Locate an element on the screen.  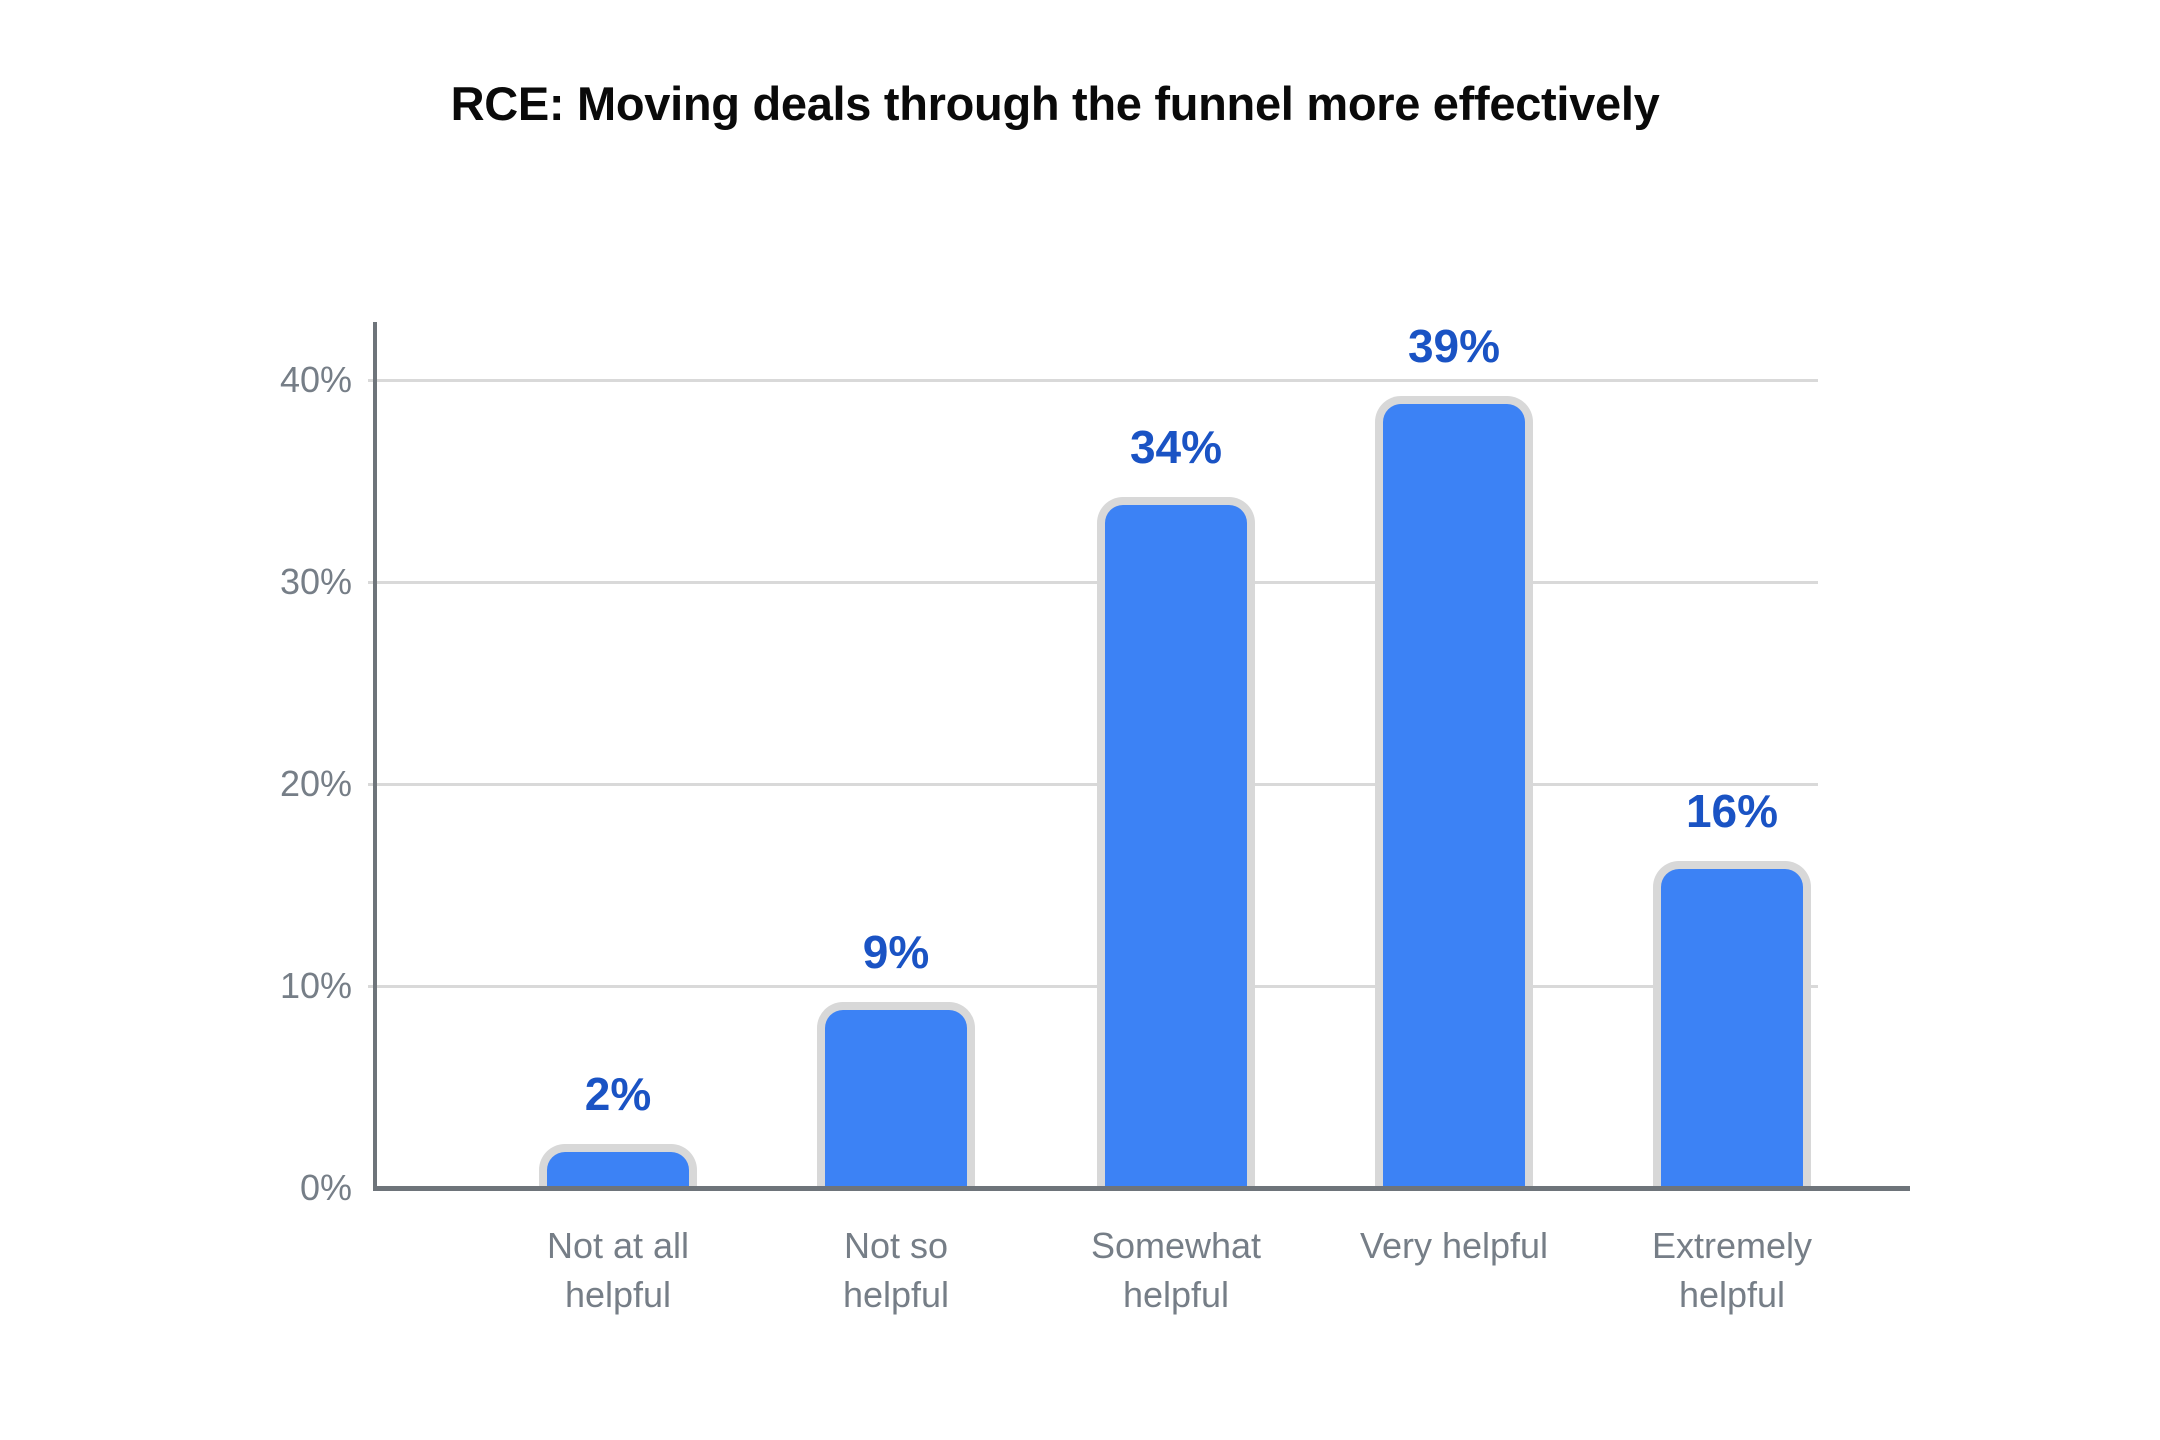
x-axis-category-label: Not so helpful is located at coordinates (896, 1270).